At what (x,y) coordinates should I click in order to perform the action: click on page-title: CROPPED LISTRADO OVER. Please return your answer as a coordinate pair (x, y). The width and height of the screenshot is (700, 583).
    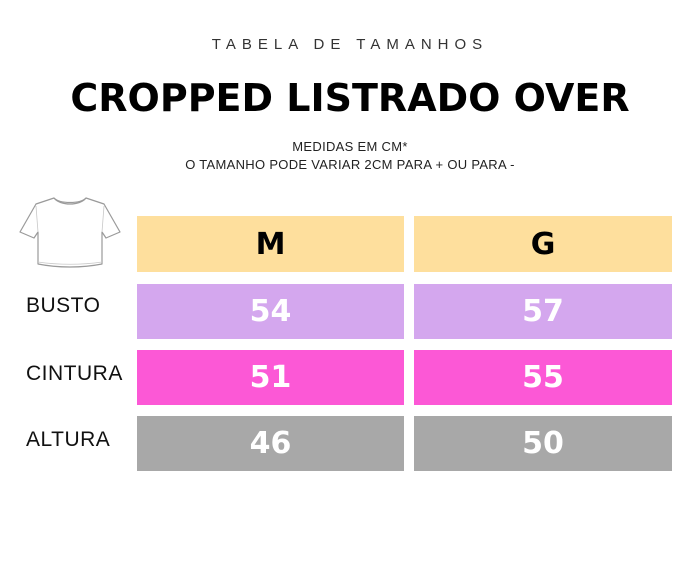
    Looking at the image, I should click on (350, 98).